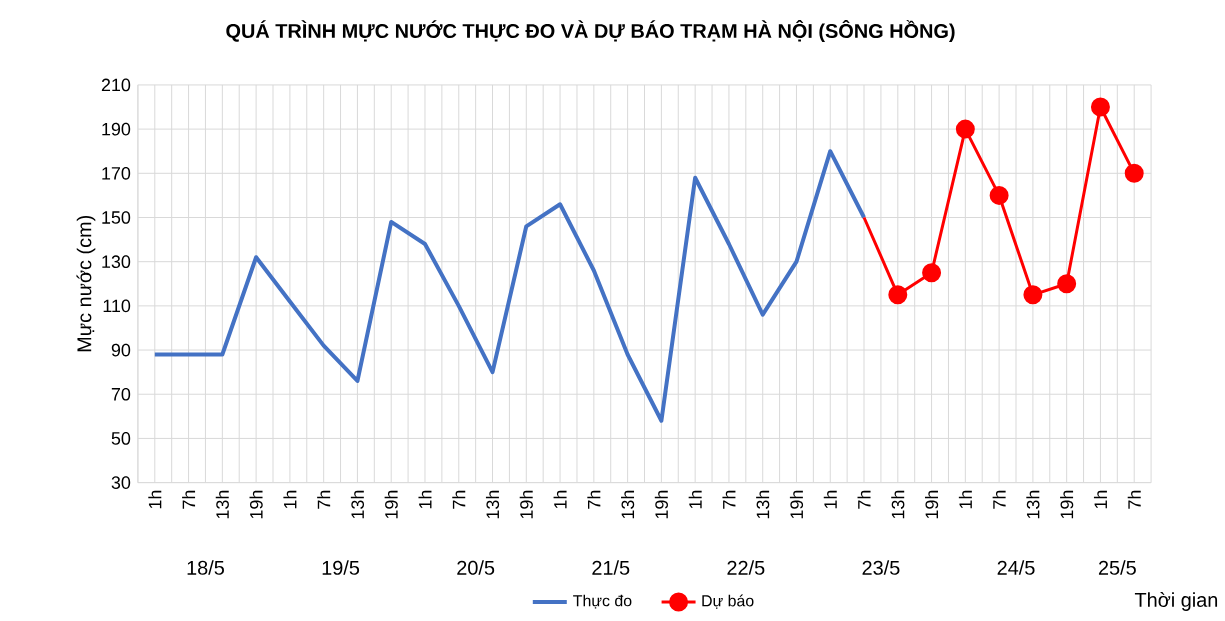 The width and height of the screenshot is (1225, 621). Describe the element at coordinates (476, 568) in the screenshot. I see `text: 20/5` at that location.